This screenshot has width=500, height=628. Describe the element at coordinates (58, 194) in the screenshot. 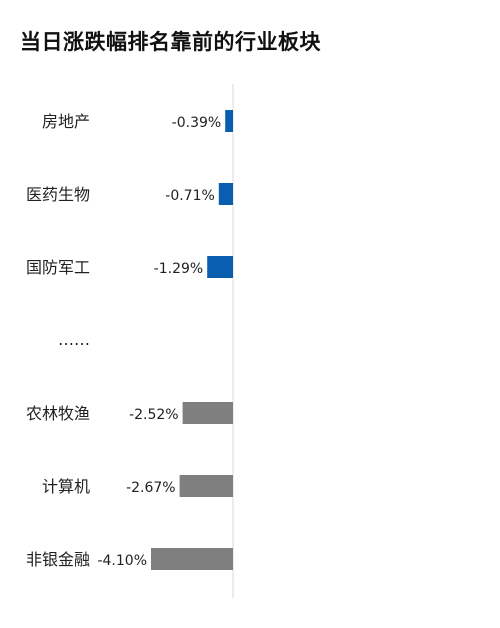

I see `category-label: 医药生物` at that location.